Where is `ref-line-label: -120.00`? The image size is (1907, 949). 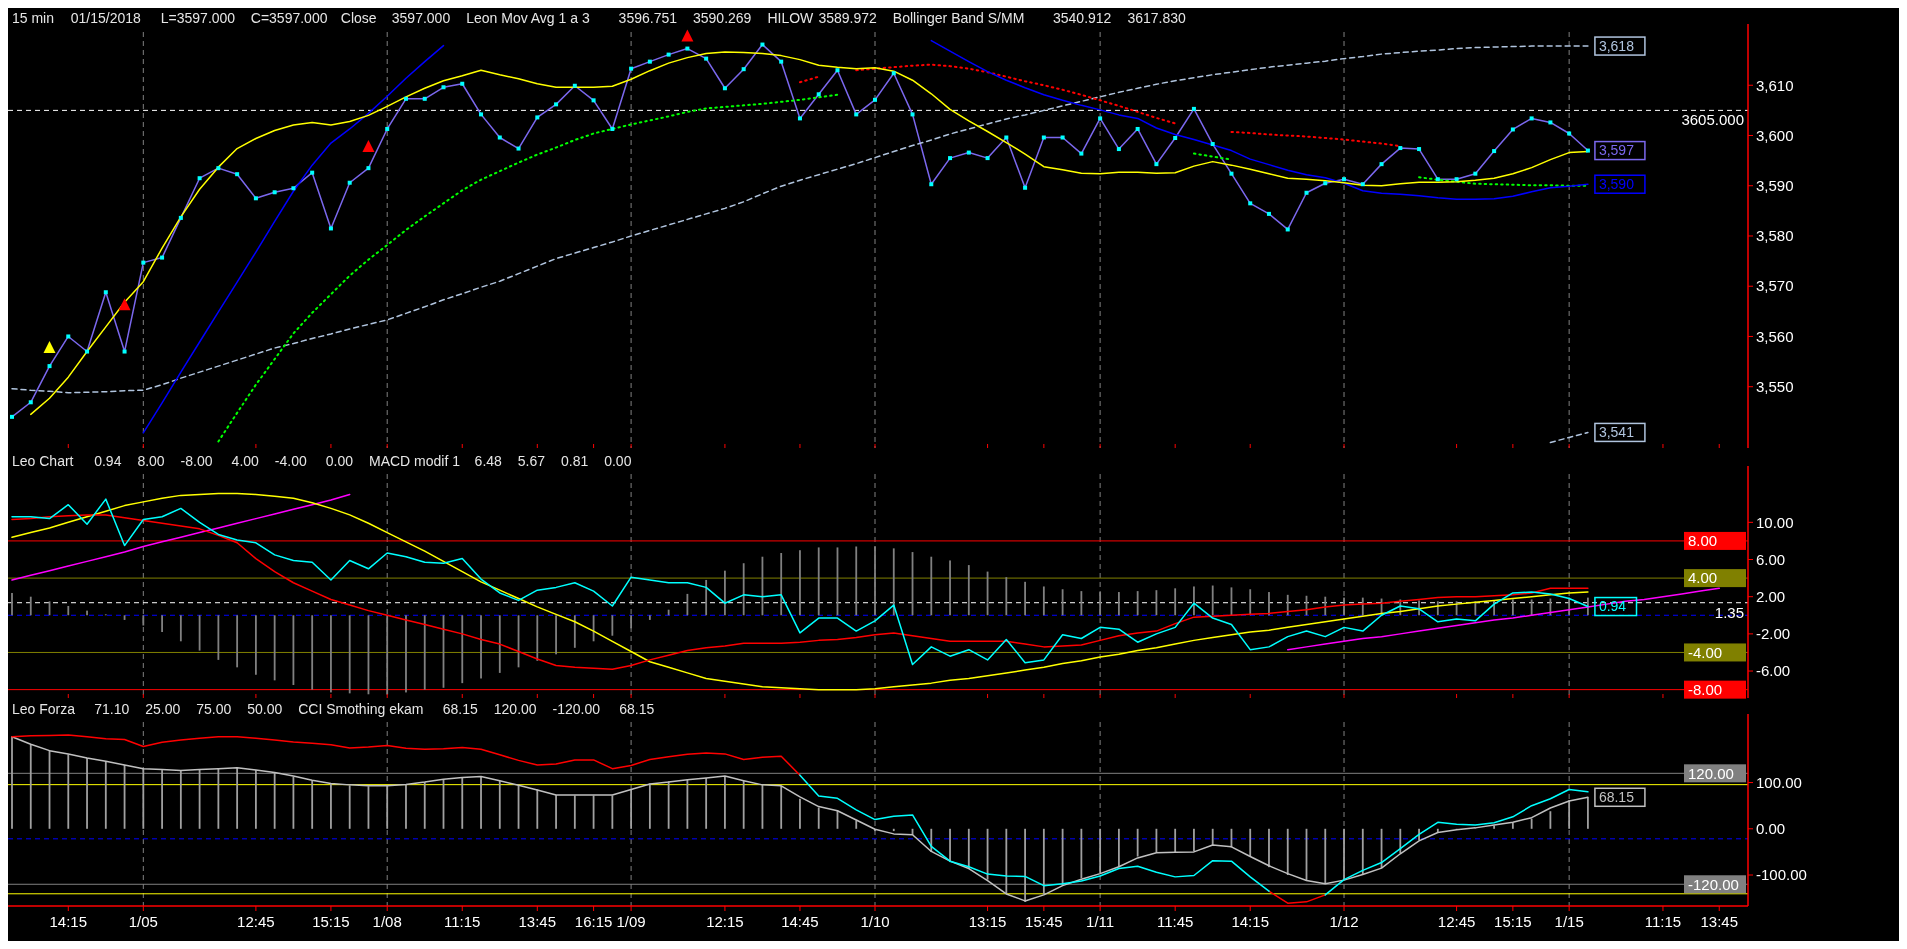 ref-line-label: -120.00 is located at coordinates (1713, 884).